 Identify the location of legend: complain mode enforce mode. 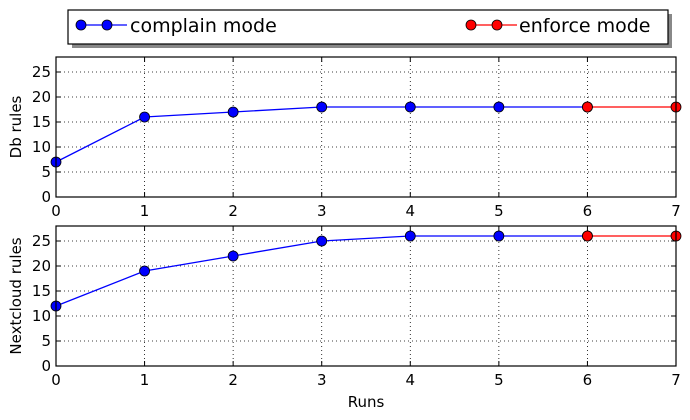
(369, 28).